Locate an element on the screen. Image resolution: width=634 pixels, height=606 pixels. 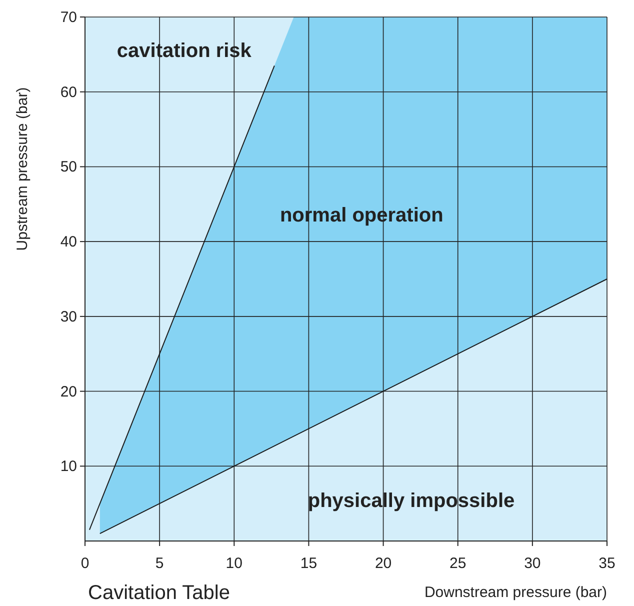
x-tick-label: 5 is located at coordinates (159, 563).